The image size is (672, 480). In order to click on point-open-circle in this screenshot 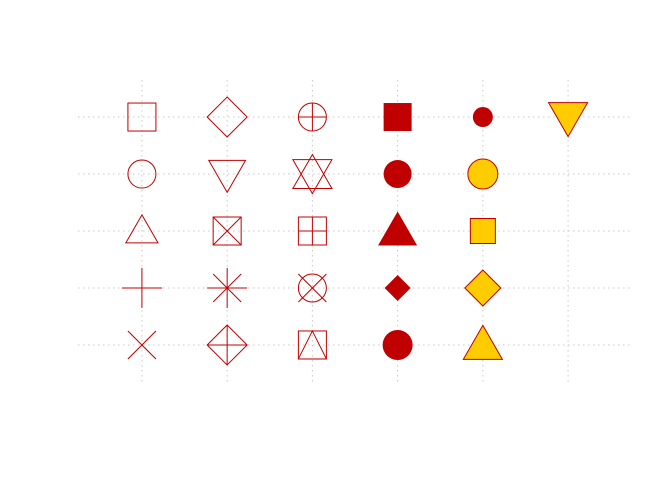, I will do `click(142, 174)`.